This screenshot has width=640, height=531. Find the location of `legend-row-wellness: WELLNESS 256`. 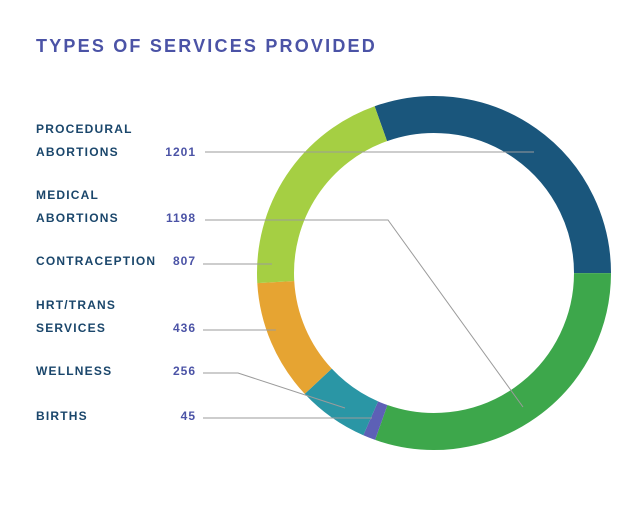

legend-row-wellness: WELLNESS 256 is located at coordinates (116, 371).